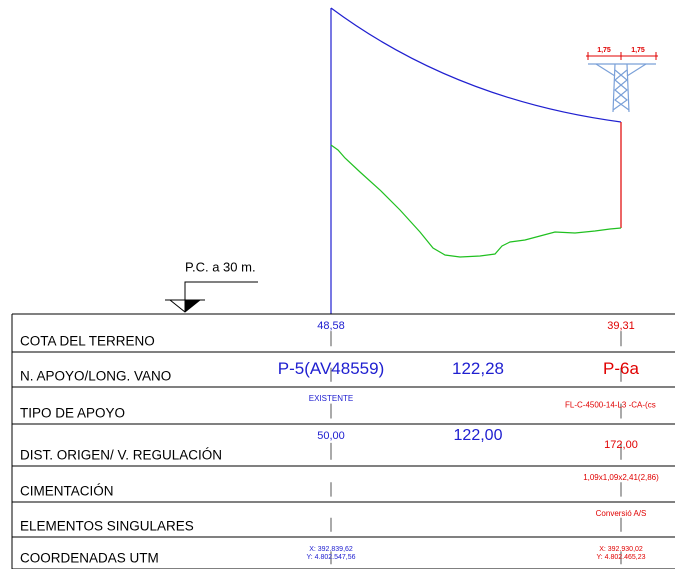 The width and height of the screenshot is (675, 569). I want to click on cell-text: P-5(AV48559), so click(331, 368).